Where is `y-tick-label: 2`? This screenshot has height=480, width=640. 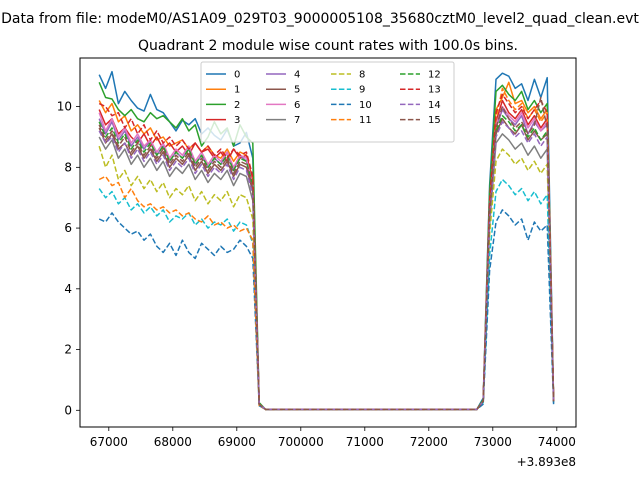
y-tick-label: 2 is located at coordinates (68, 350).